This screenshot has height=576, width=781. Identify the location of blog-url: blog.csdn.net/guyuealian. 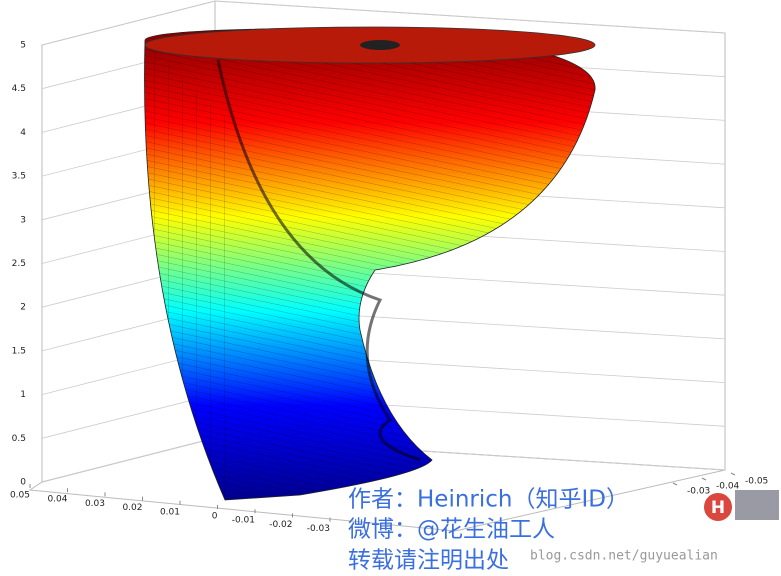
(624, 556).